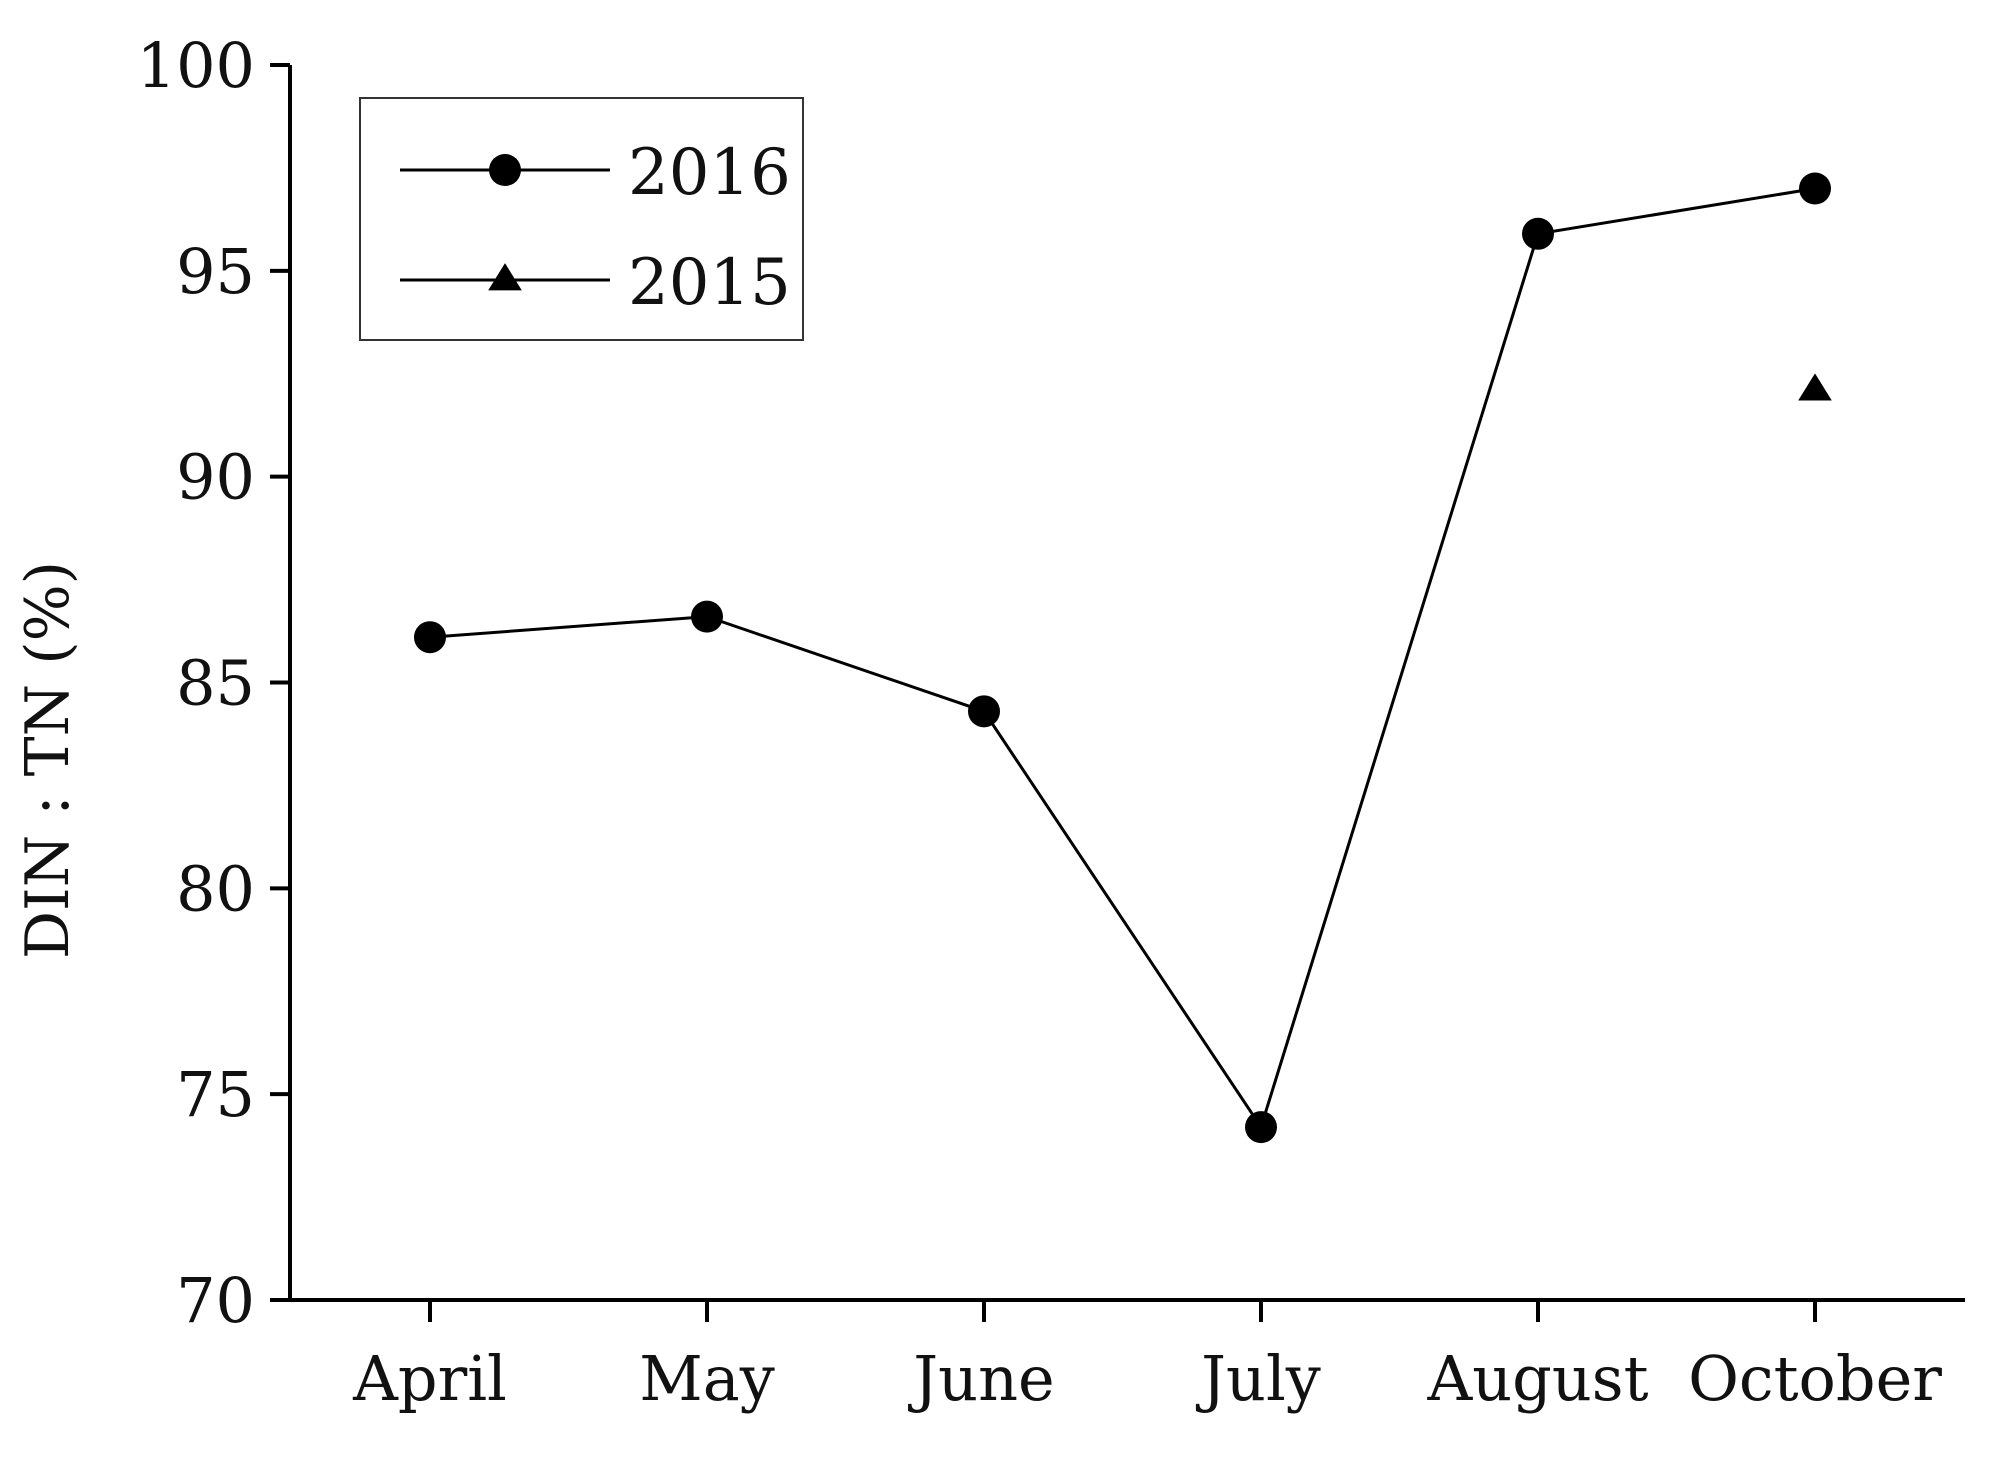 This screenshot has width=1993, height=1473. Describe the element at coordinates (505, 170) in the screenshot. I see `legend-marker-2016` at that location.